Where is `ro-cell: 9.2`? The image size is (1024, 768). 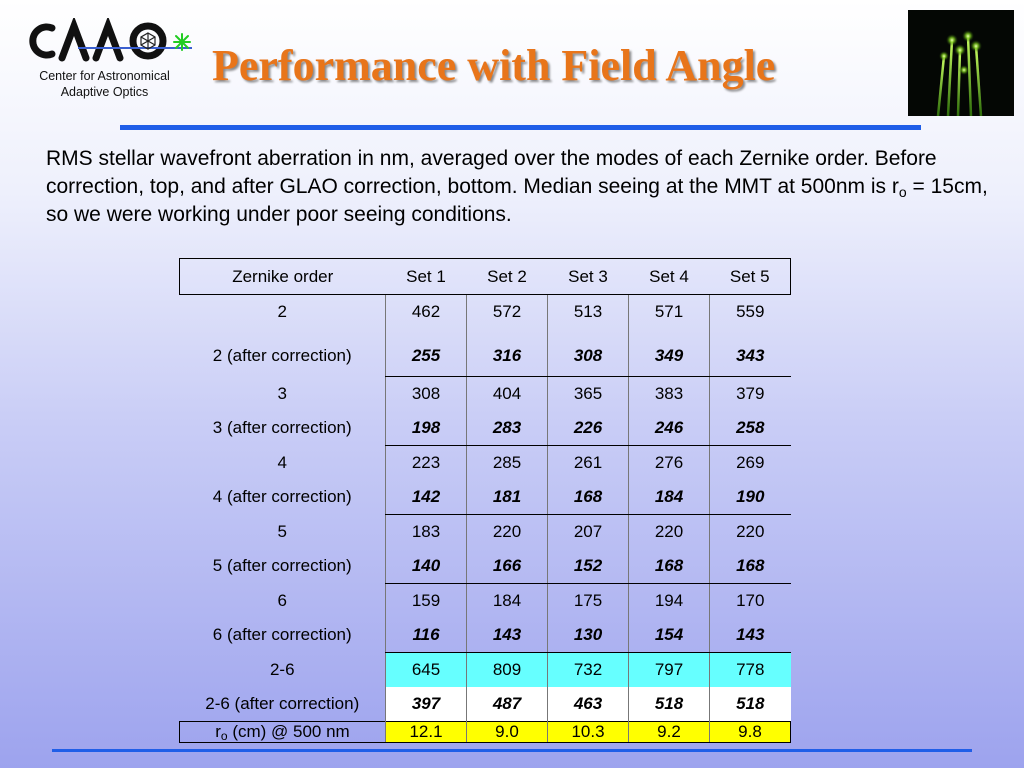
ro-cell: 9.2 is located at coordinates (669, 732).